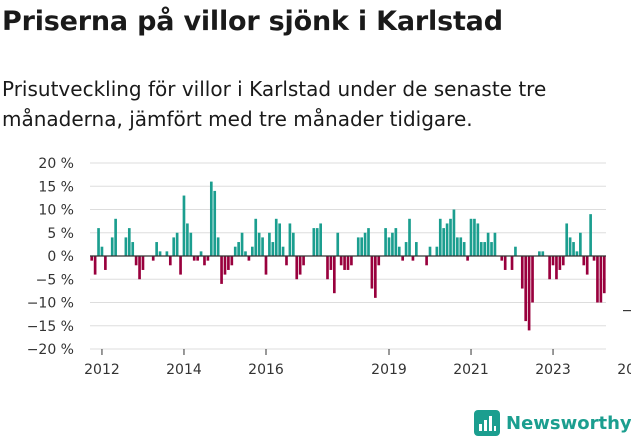 The height and width of the screenshot is (439, 631). What do you see at coordinates (184, 370) in the screenshot?
I see `x-tick-label: 2014` at bounding box center [184, 370].